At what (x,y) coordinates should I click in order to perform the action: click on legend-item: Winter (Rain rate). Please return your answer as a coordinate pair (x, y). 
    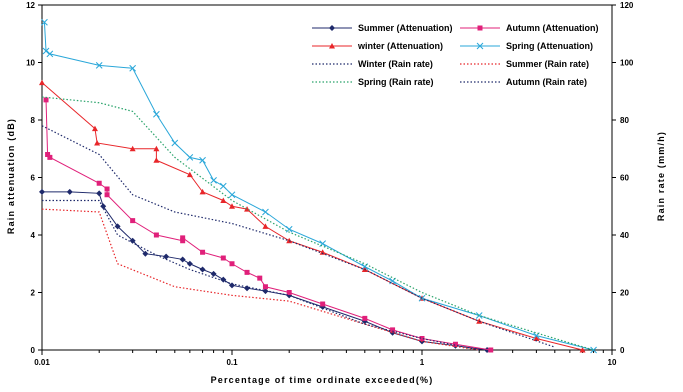
    Looking at the image, I should click on (372, 64).